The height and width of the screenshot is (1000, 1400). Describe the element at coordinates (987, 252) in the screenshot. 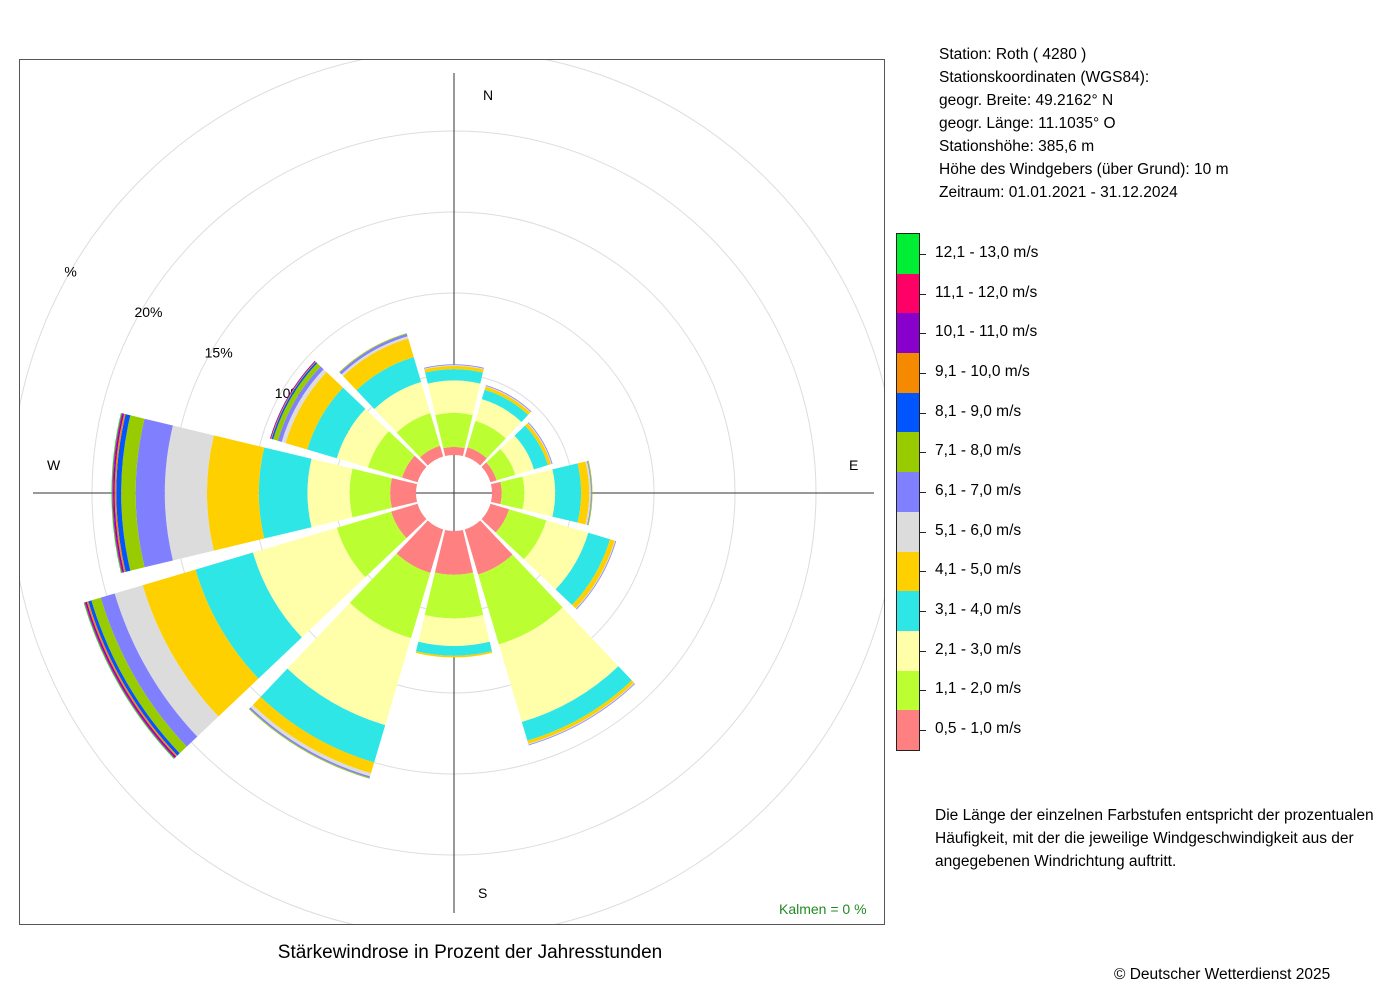

I see `legend-label: 12,1 - 13,0 m/s` at that location.